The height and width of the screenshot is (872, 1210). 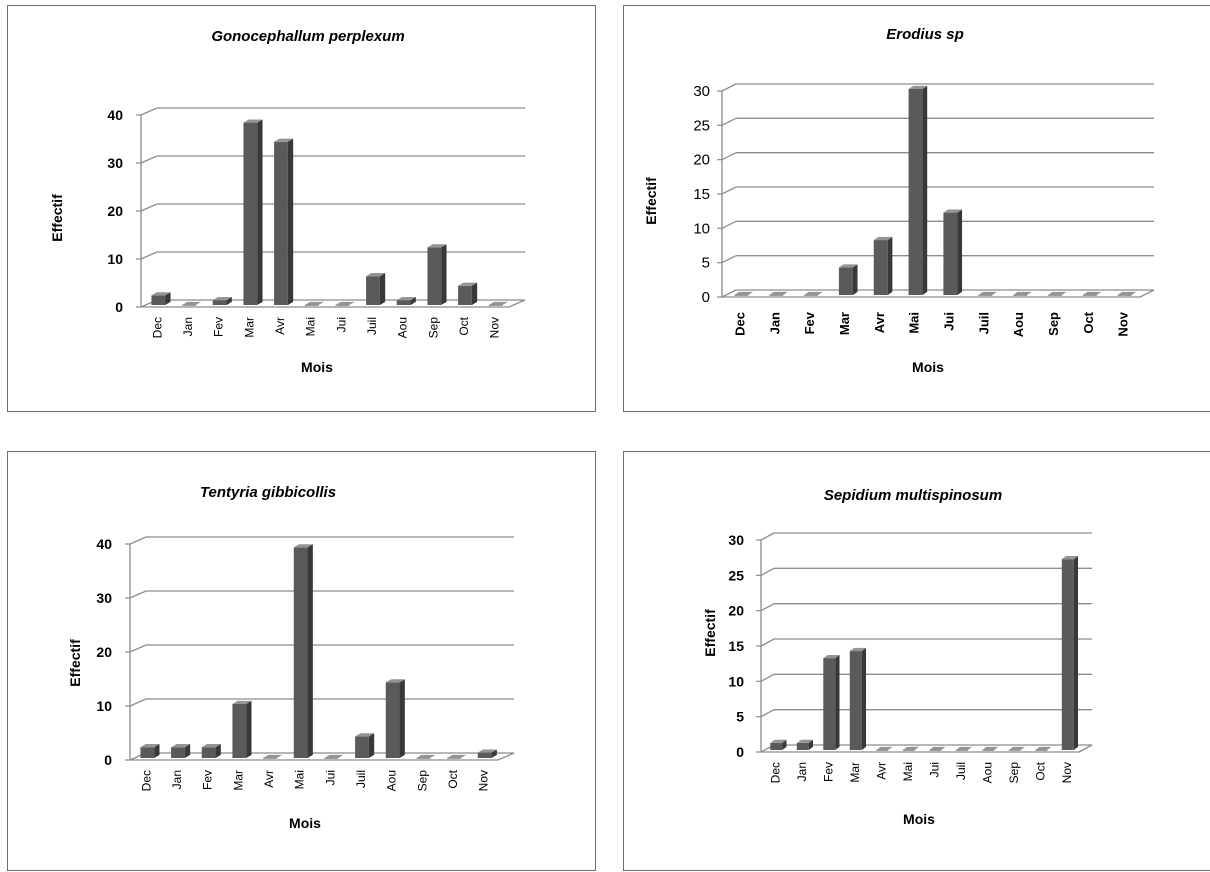 I want to click on x-tick-label: Sep, so click(x=1014, y=773).